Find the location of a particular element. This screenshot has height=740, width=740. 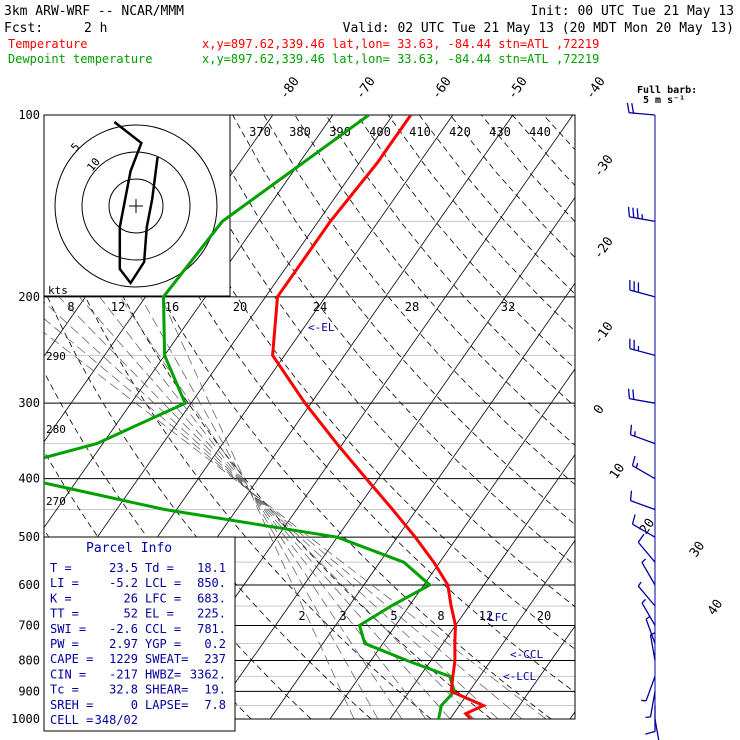

theta-label: 280 is located at coordinates (56, 429).